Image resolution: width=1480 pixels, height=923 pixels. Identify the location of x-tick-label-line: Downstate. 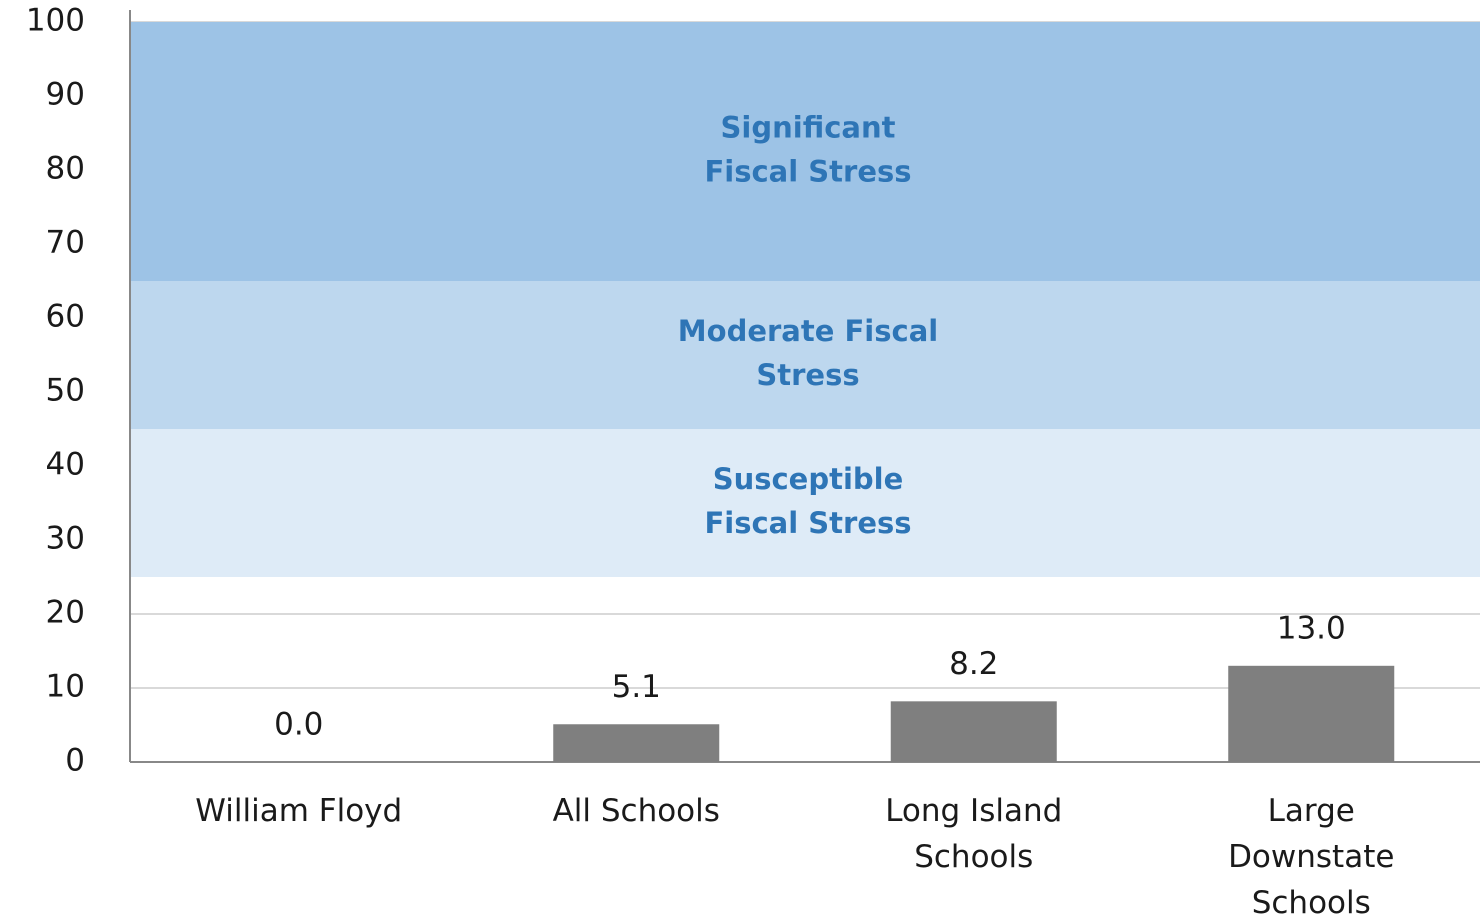
(1311, 857).